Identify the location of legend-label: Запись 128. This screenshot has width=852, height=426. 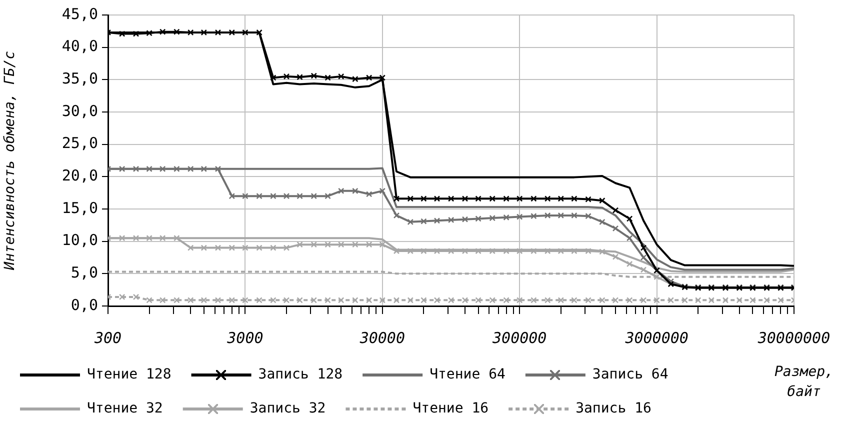
(300, 374).